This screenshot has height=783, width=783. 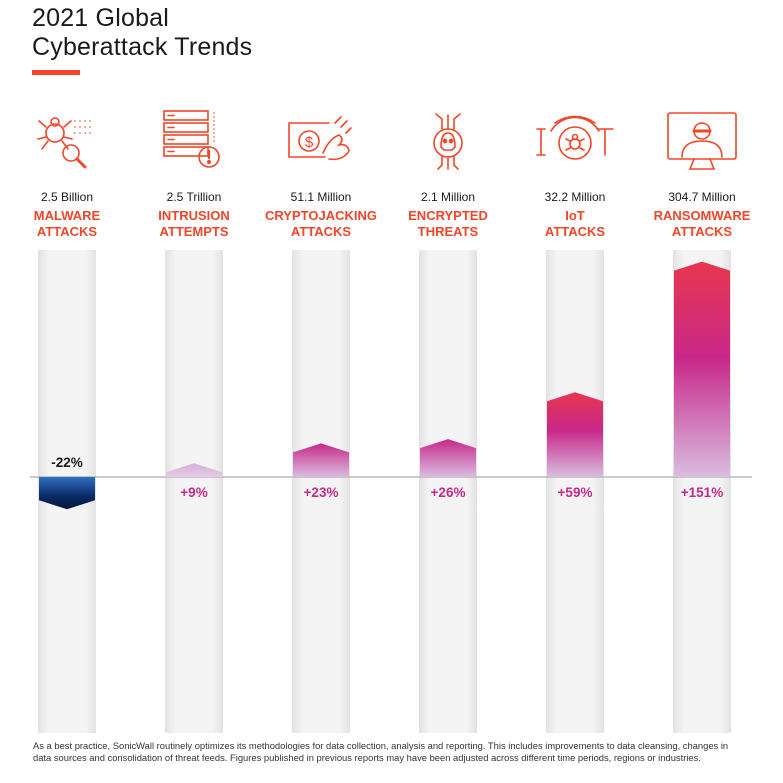 I want to click on category-volume: 2.5 Billion, so click(x=67, y=197).